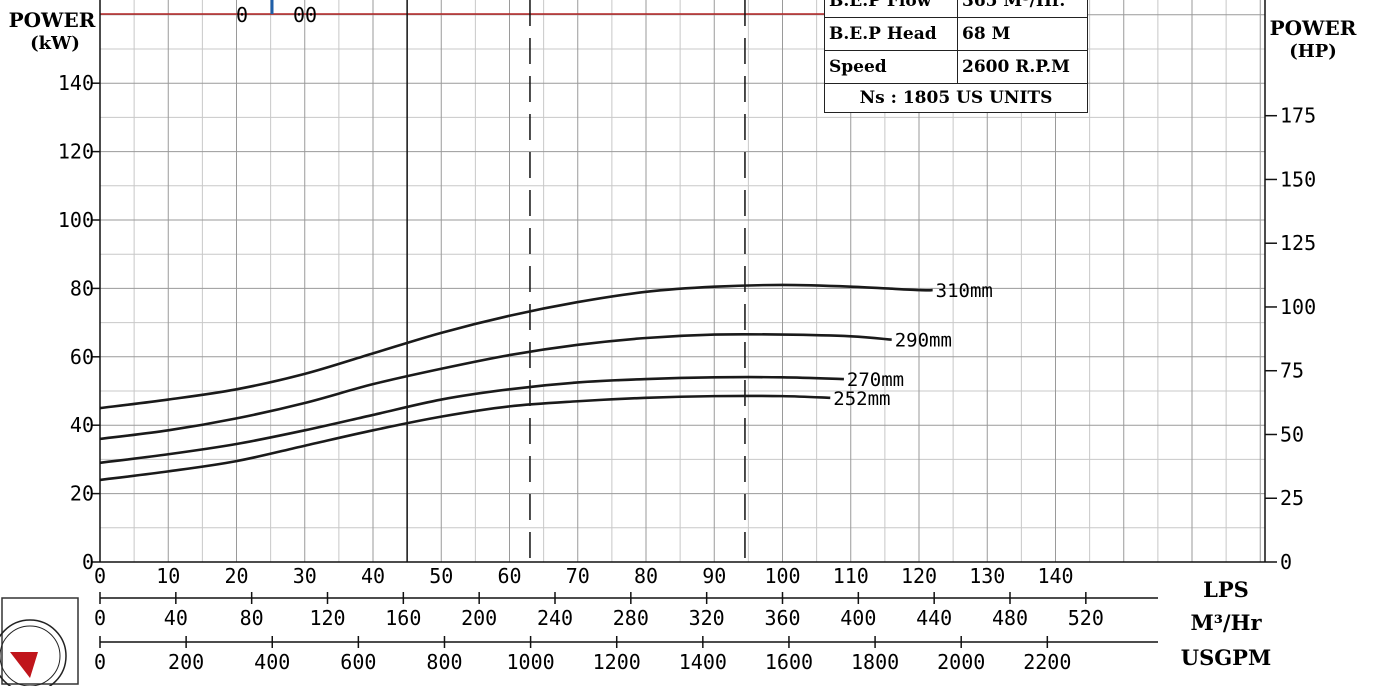 The width and height of the screenshot is (1374, 686). What do you see at coordinates (82, 357) in the screenshot?
I see `left-tick-label: 60` at bounding box center [82, 357].